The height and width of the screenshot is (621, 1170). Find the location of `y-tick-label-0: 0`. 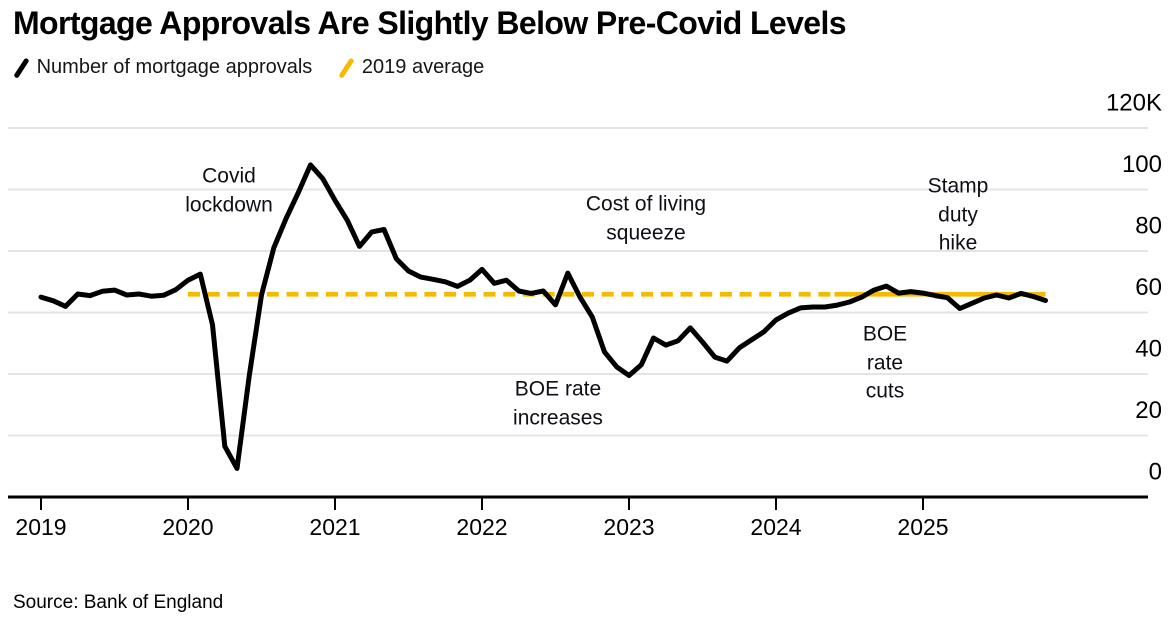

y-tick-label-0: 0 is located at coordinates (1155, 472).